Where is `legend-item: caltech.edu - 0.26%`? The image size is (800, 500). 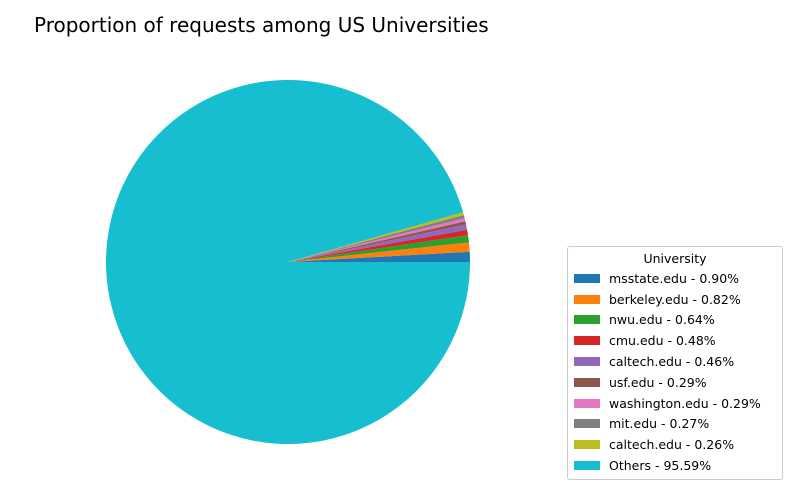
legend-item: caltech.edu - 0.26% is located at coordinates (675, 444).